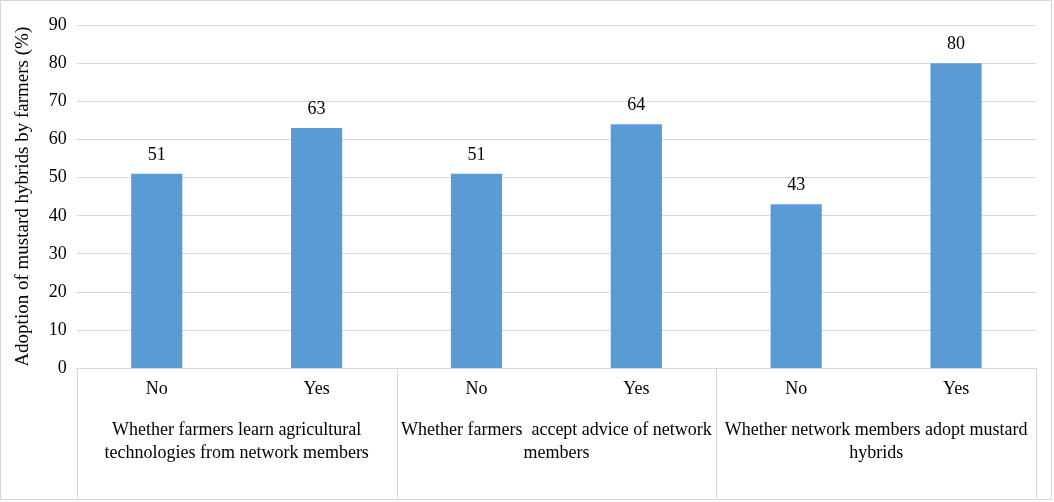  What do you see at coordinates (57, 328) in the screenshot?
I see `y-tick-label: 10` at bounding box center [57, 328].